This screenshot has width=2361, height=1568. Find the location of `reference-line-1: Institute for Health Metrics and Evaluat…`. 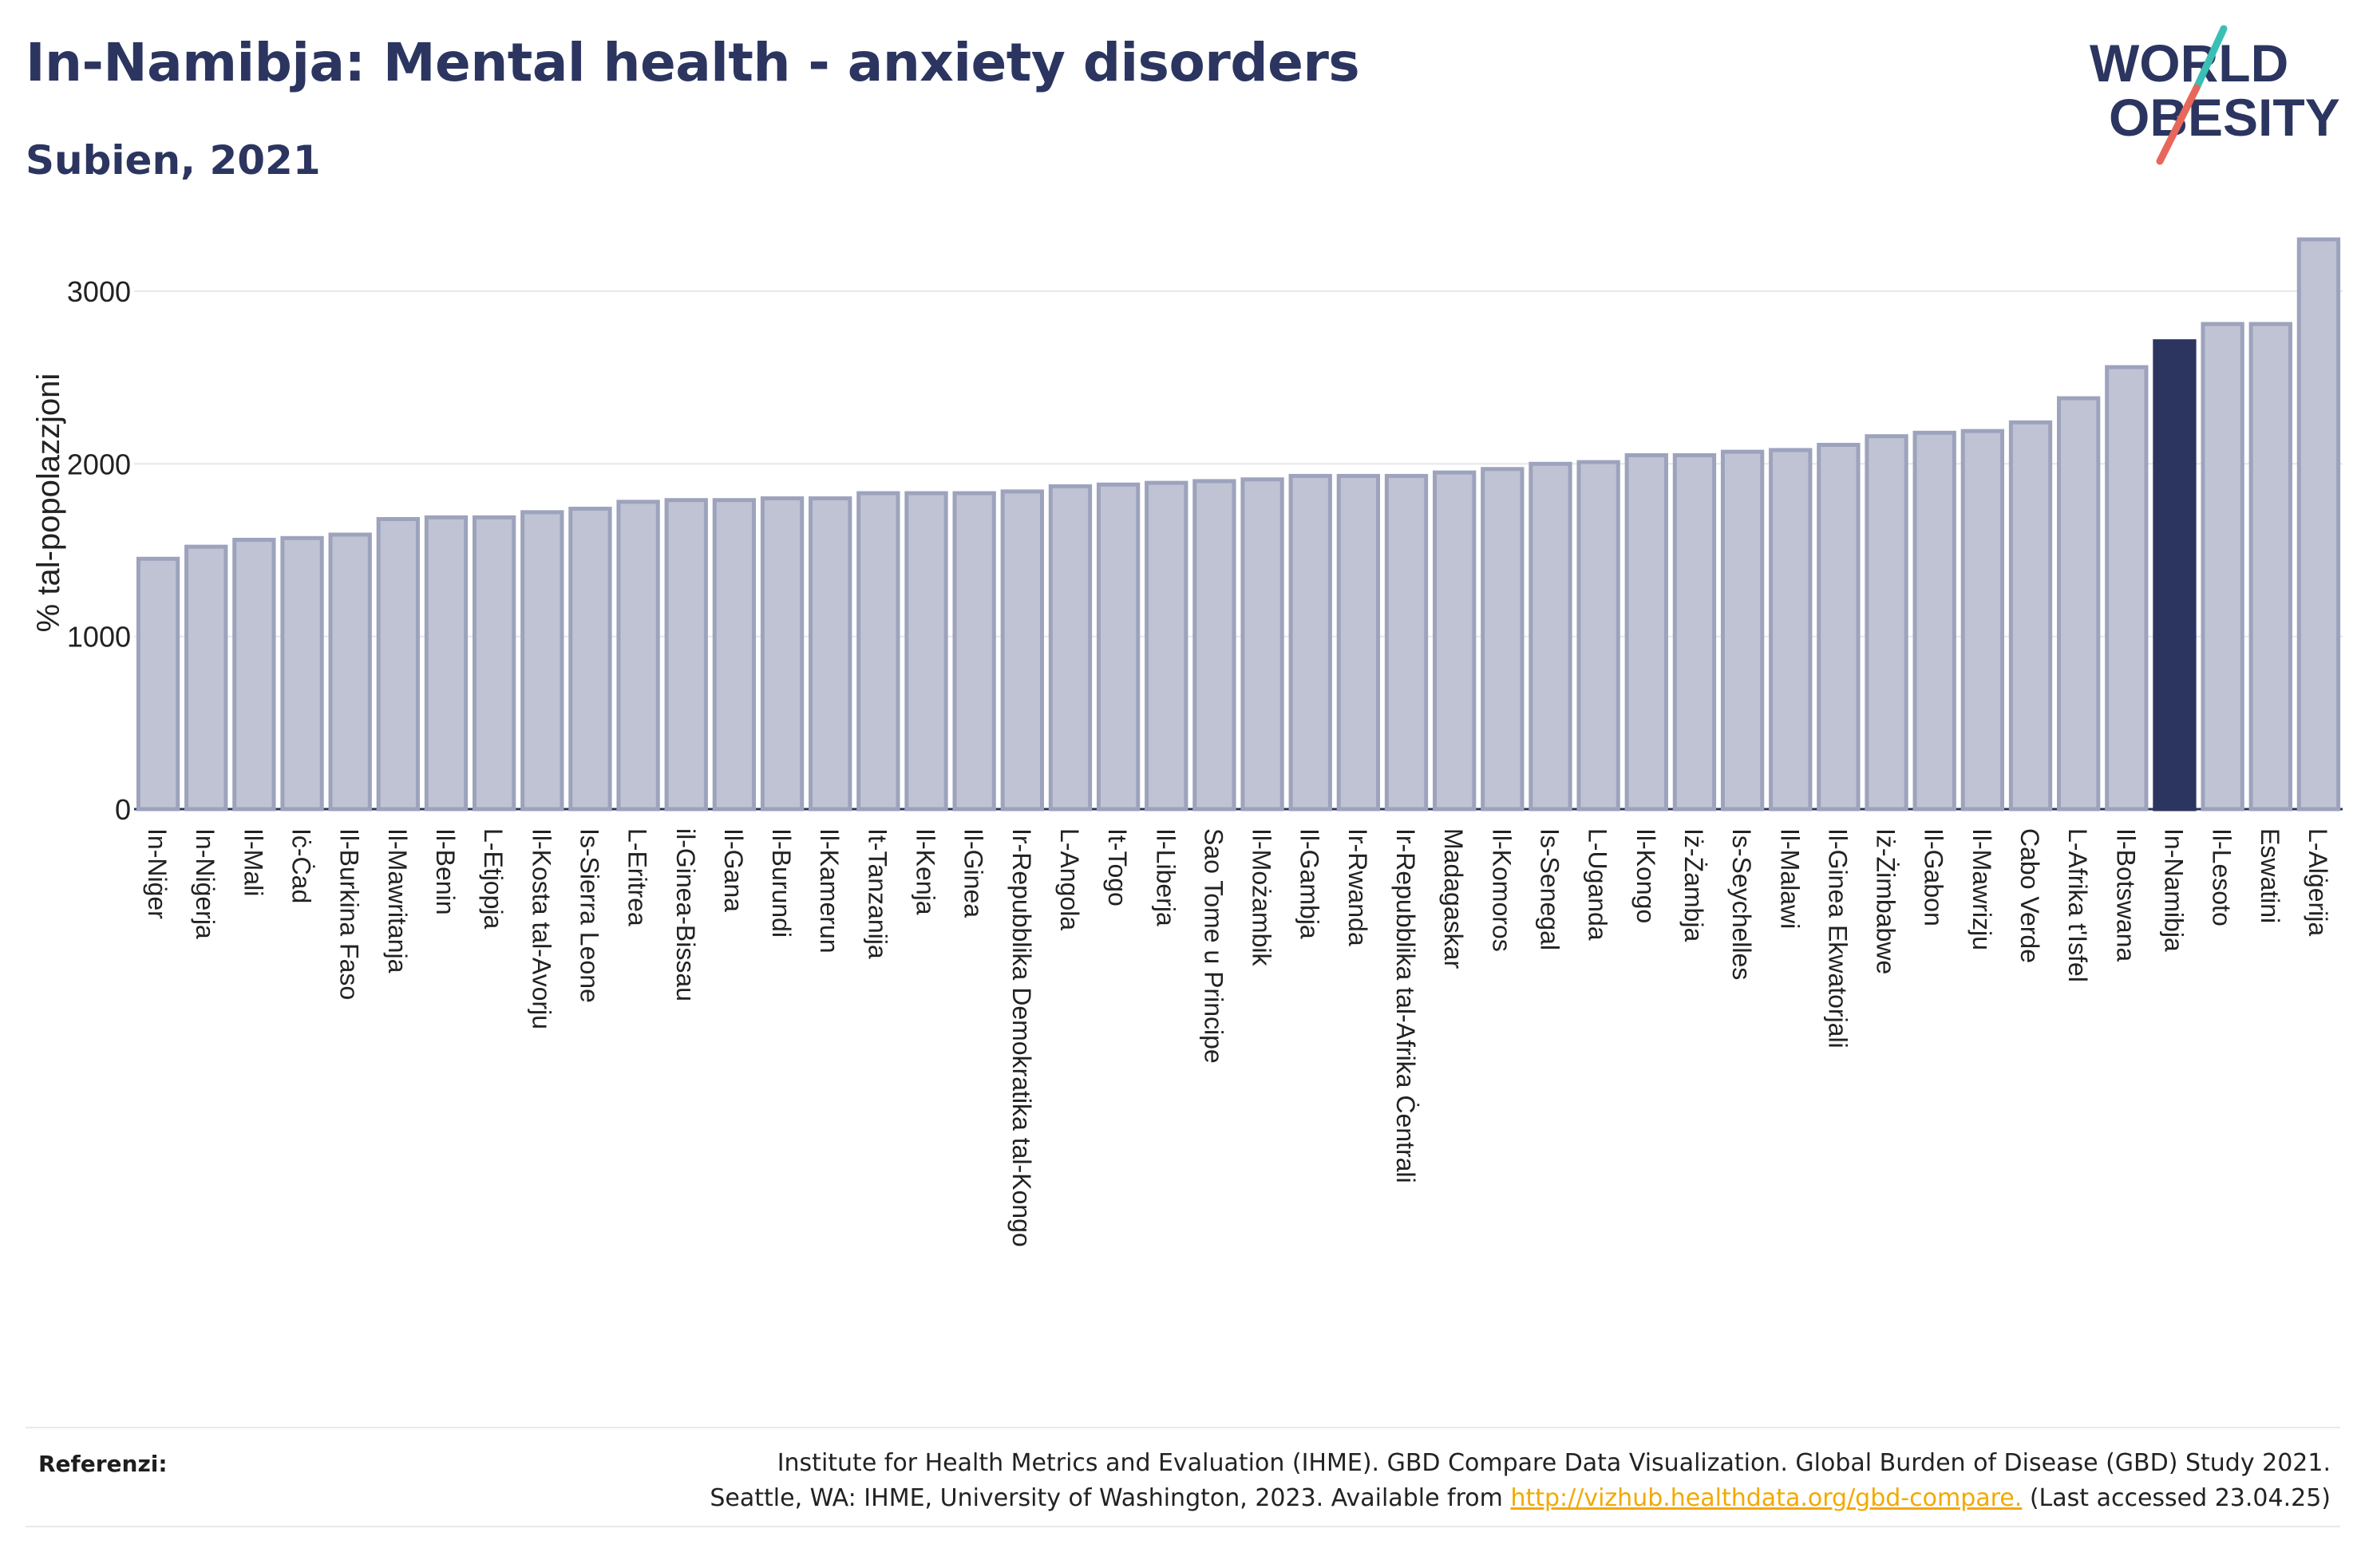

reference-line-1: Institute for Health Metrics and Evaluat… is located at coordinates (1554, 1463).